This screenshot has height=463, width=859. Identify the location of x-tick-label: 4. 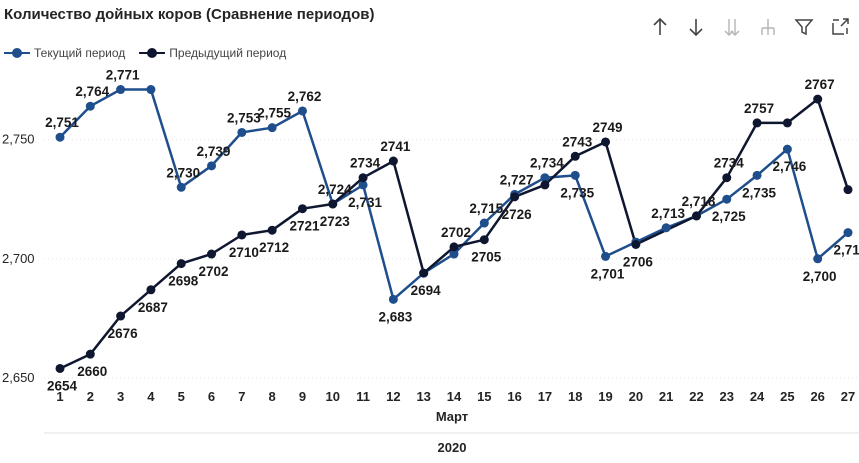
(151, 396).